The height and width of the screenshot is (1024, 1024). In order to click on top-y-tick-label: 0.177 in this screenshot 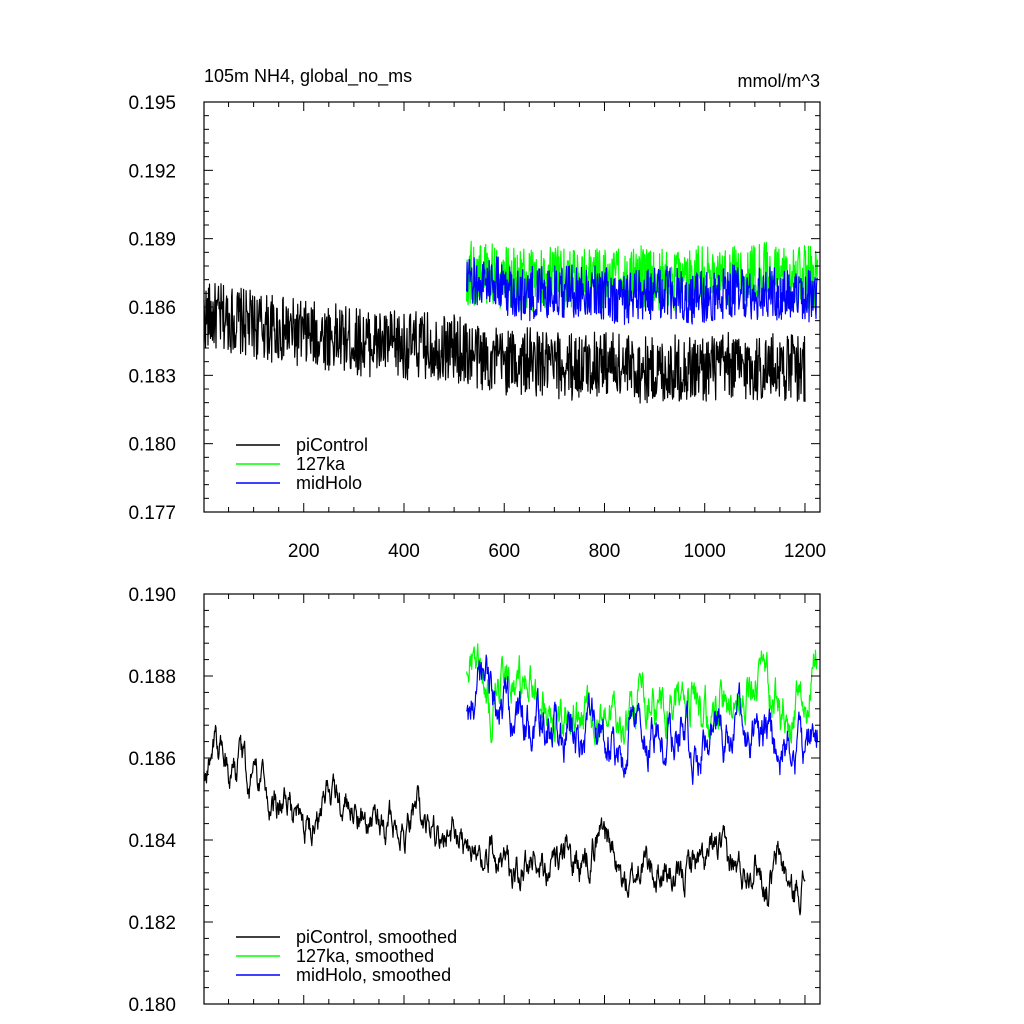, I will do `click(152, 513)`.